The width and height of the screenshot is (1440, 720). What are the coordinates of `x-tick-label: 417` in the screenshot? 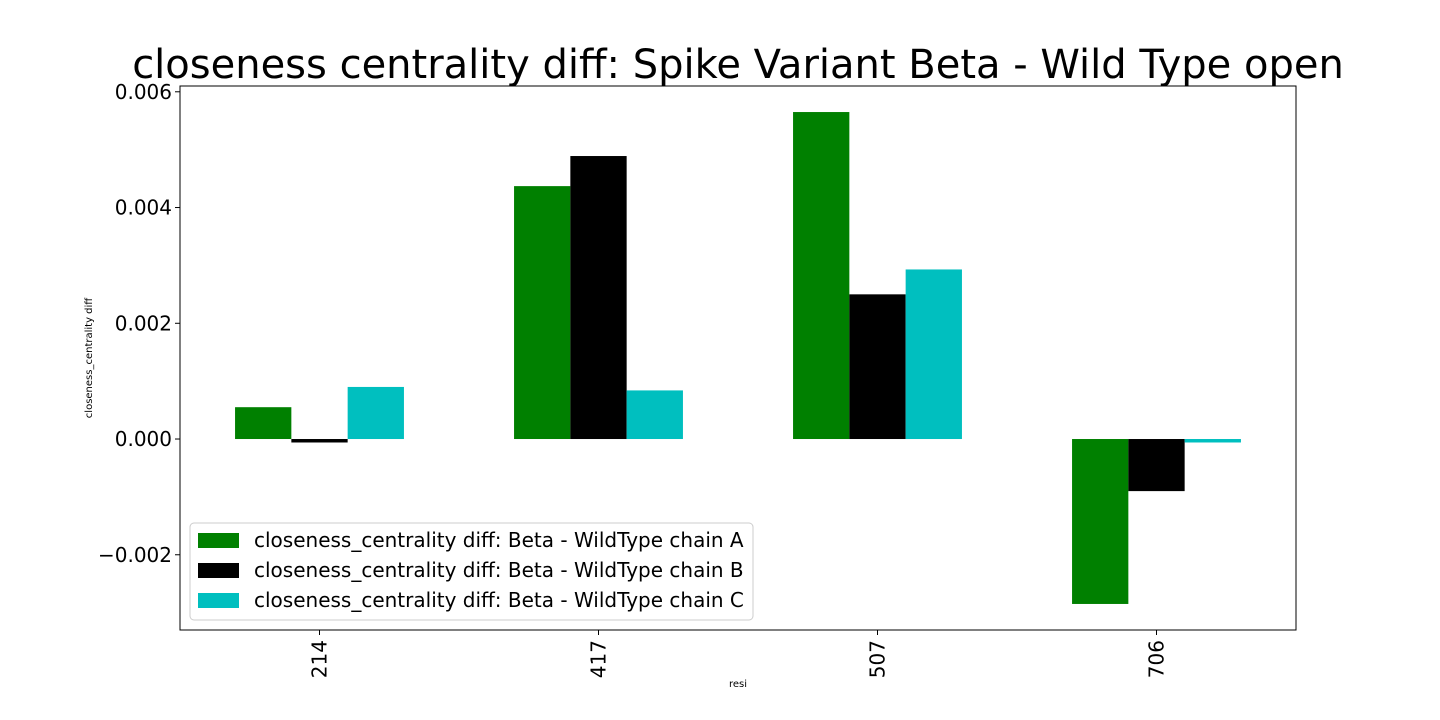 It's located at (599, 659).